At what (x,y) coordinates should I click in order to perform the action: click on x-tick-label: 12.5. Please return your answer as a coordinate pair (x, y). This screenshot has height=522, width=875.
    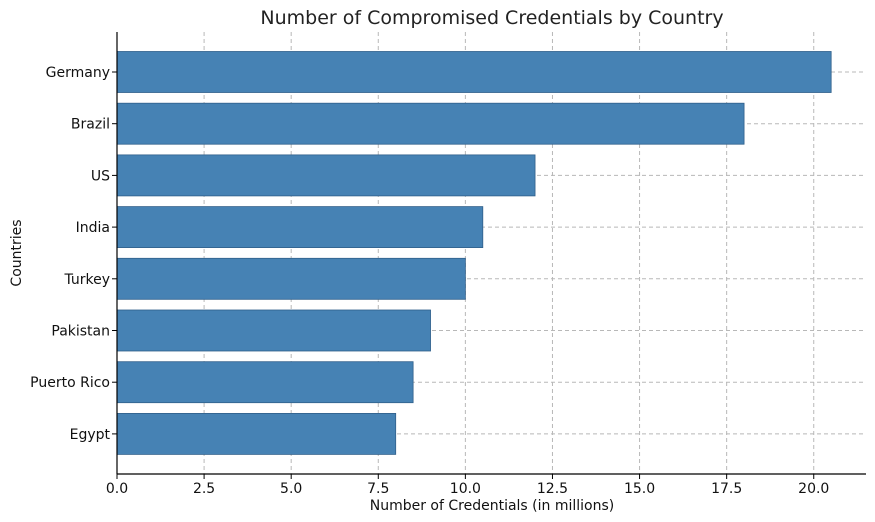
    Looking at the image, I should click on (552, 489).